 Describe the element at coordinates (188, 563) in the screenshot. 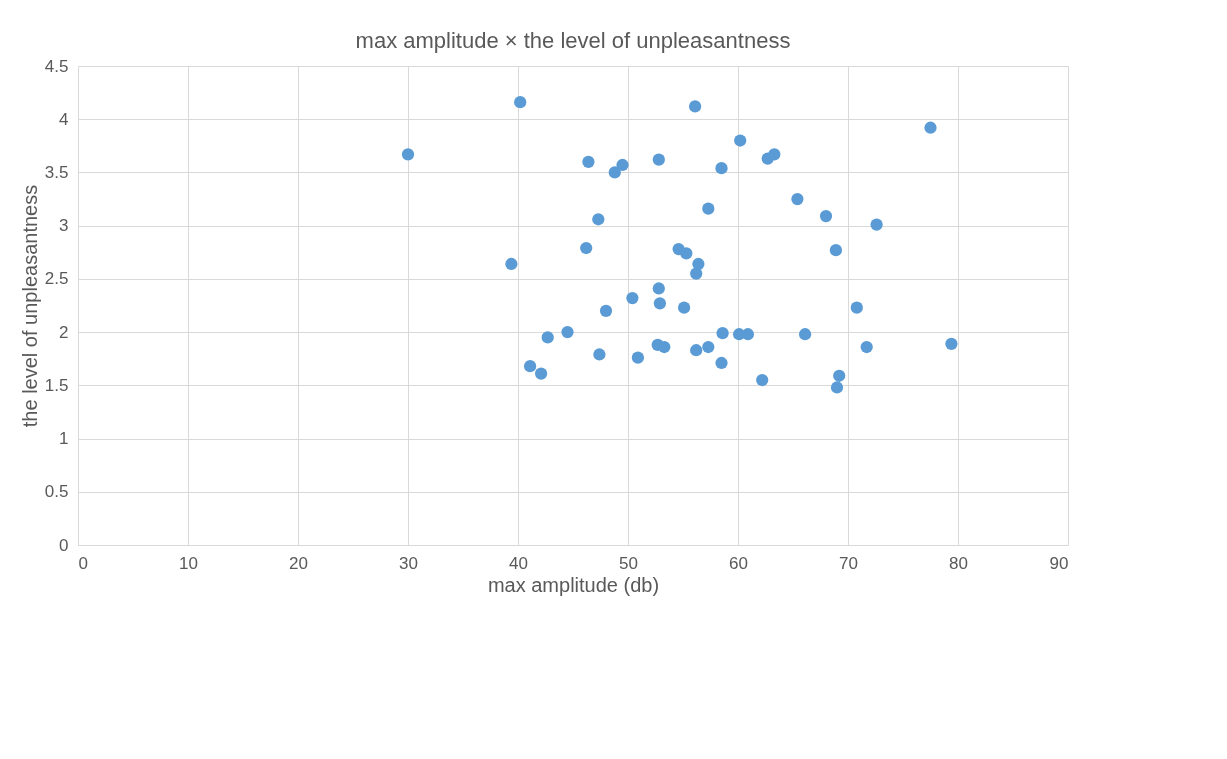

I see `x-tick-label: 10` at that location.